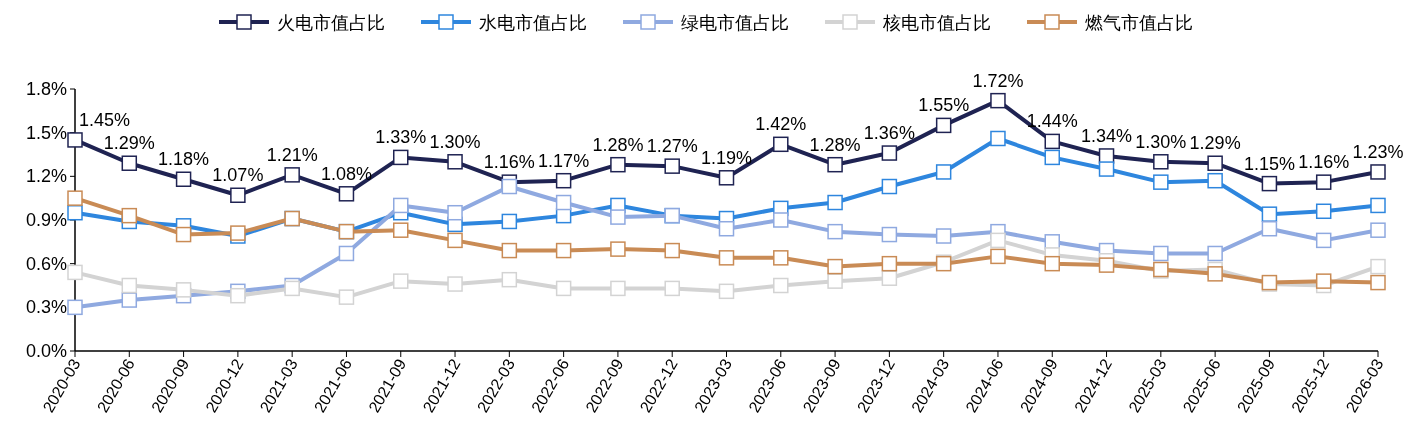 The image size is (1414, 432). I want to click on text: 1.36%, so click(889, 133).